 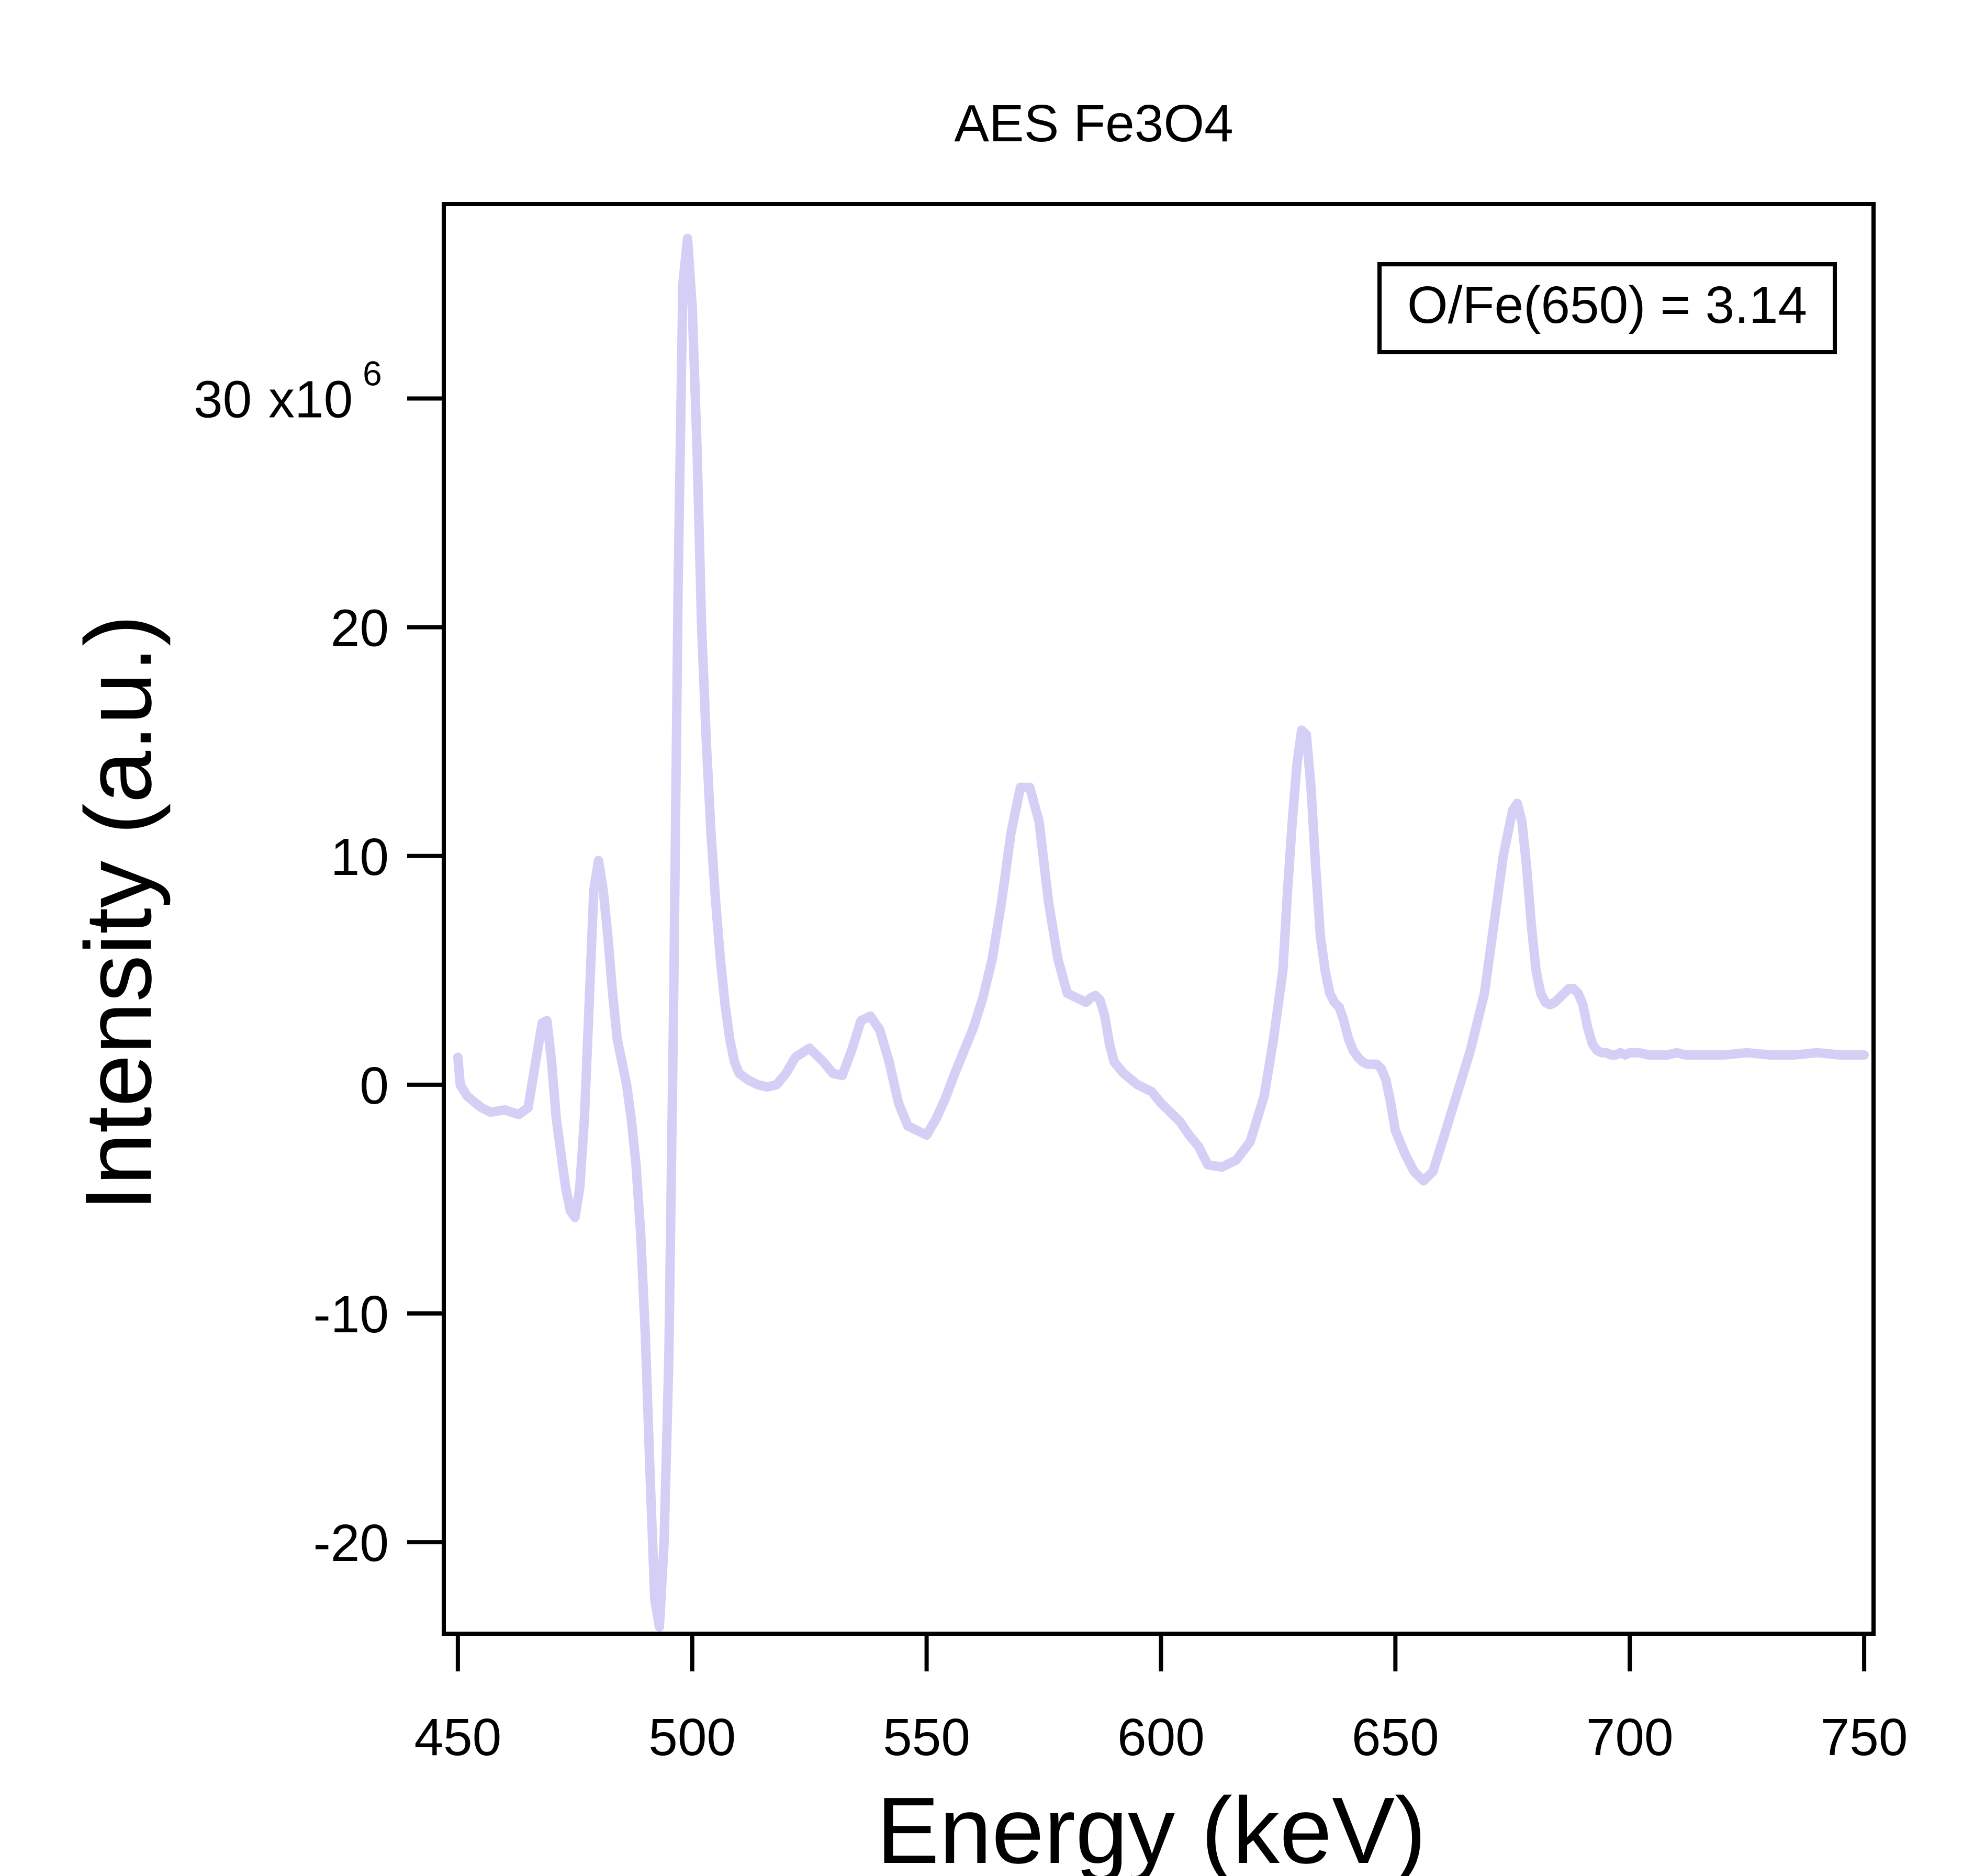 What do you see at coordinates (223, 400) in the screenshot?
I see `y-tick-label: 30` at bounding box center [223, 400].